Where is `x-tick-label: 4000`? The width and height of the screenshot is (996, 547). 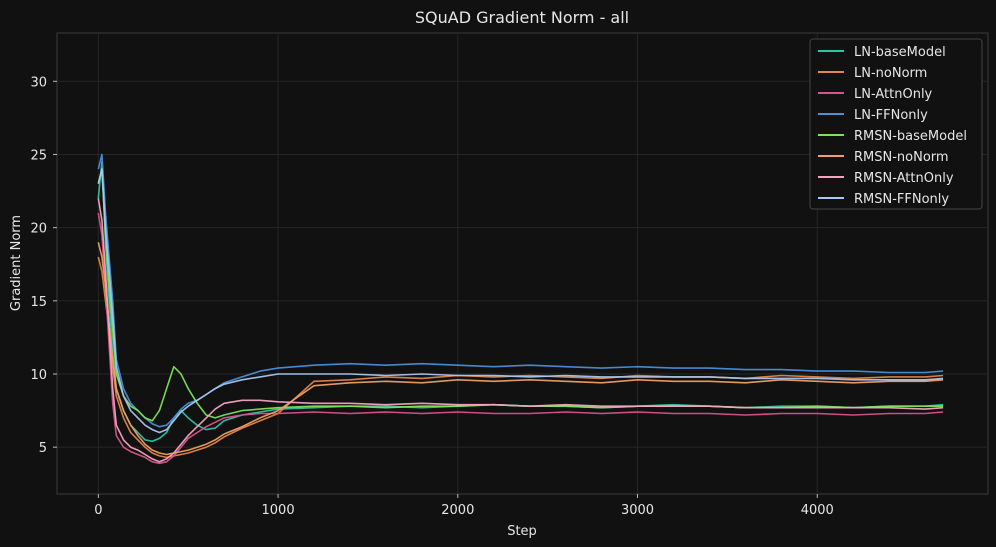 x-tick-label: 4000 is located at coordinates (817, 510).